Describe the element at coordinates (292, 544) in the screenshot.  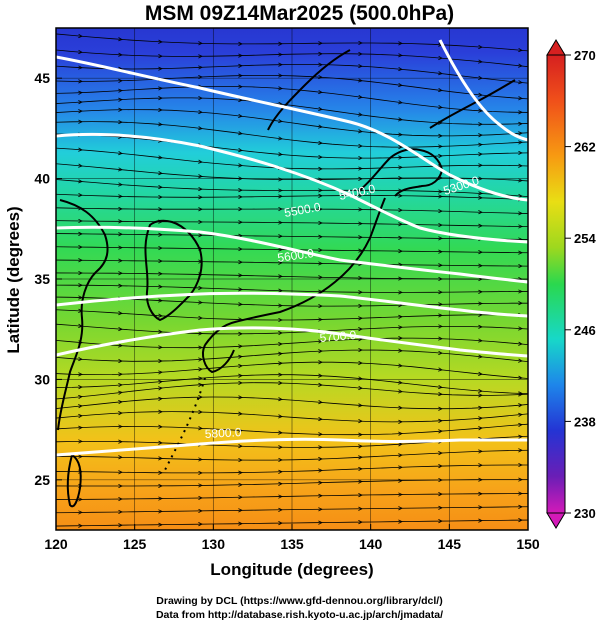
I see `x-tick-label-135: 135` at that location.